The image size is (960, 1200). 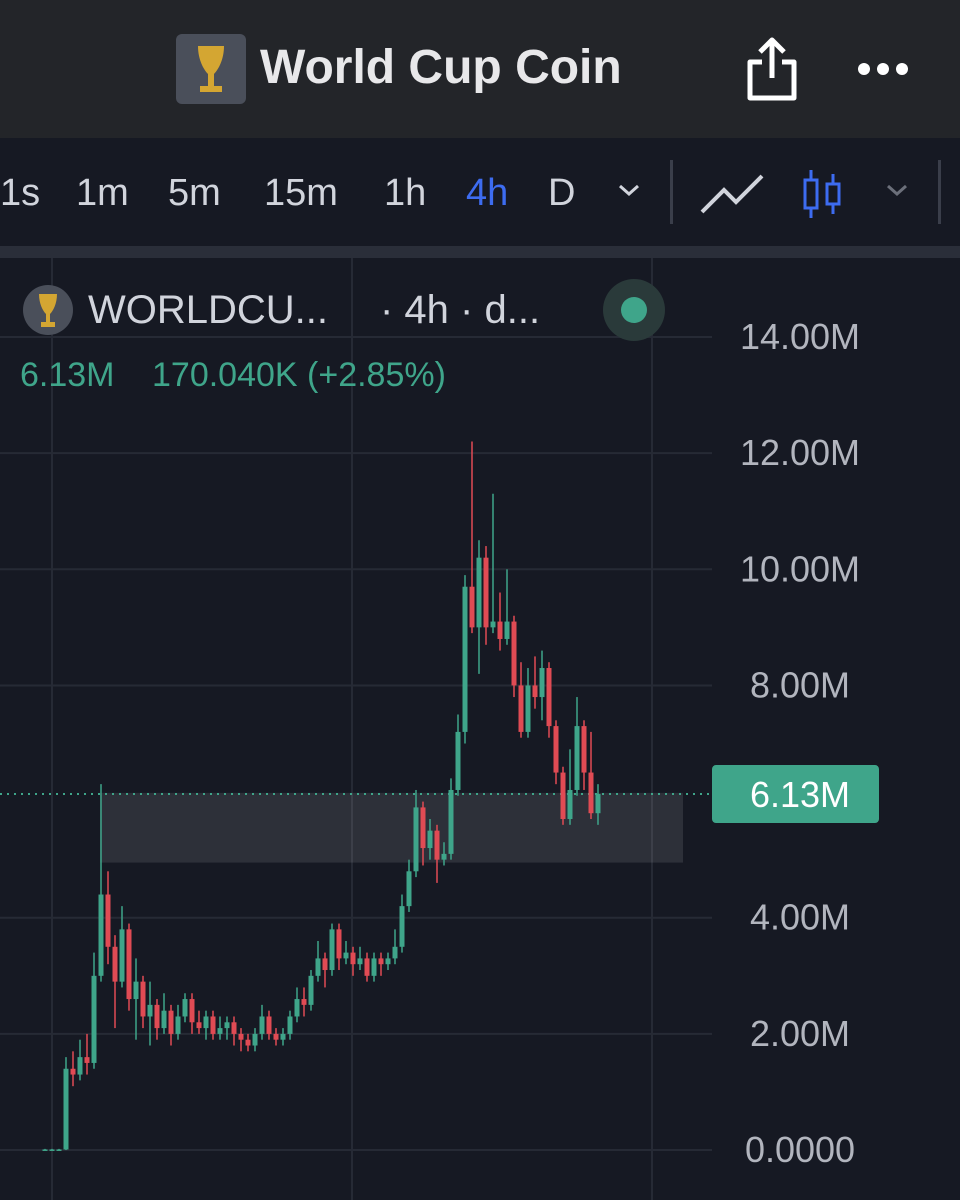 I want to click on price-zone, so click(x=391, y=827).